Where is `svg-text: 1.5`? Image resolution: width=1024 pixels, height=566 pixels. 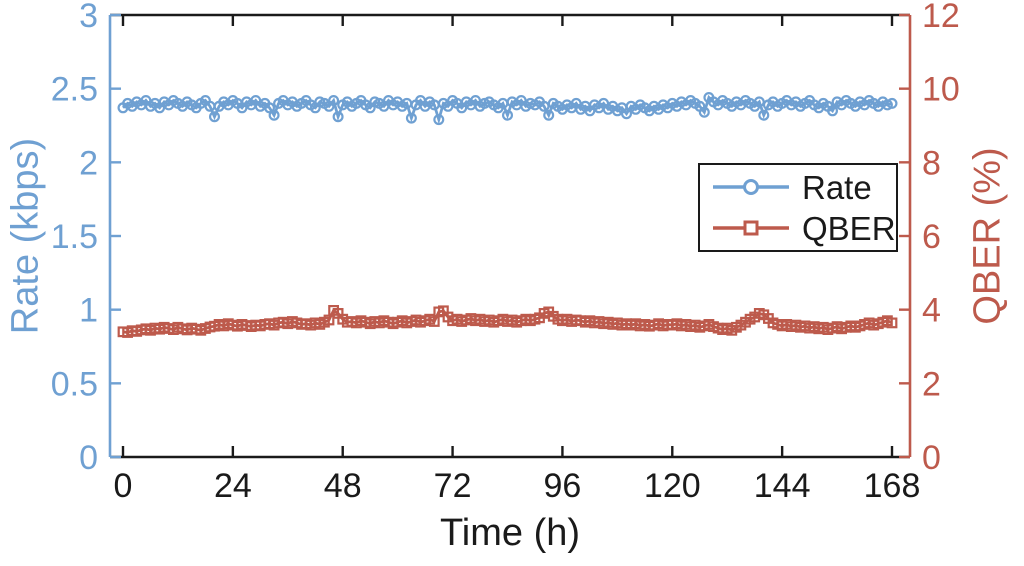 svg-text: 1.5 is located at coordinates (74, 237).